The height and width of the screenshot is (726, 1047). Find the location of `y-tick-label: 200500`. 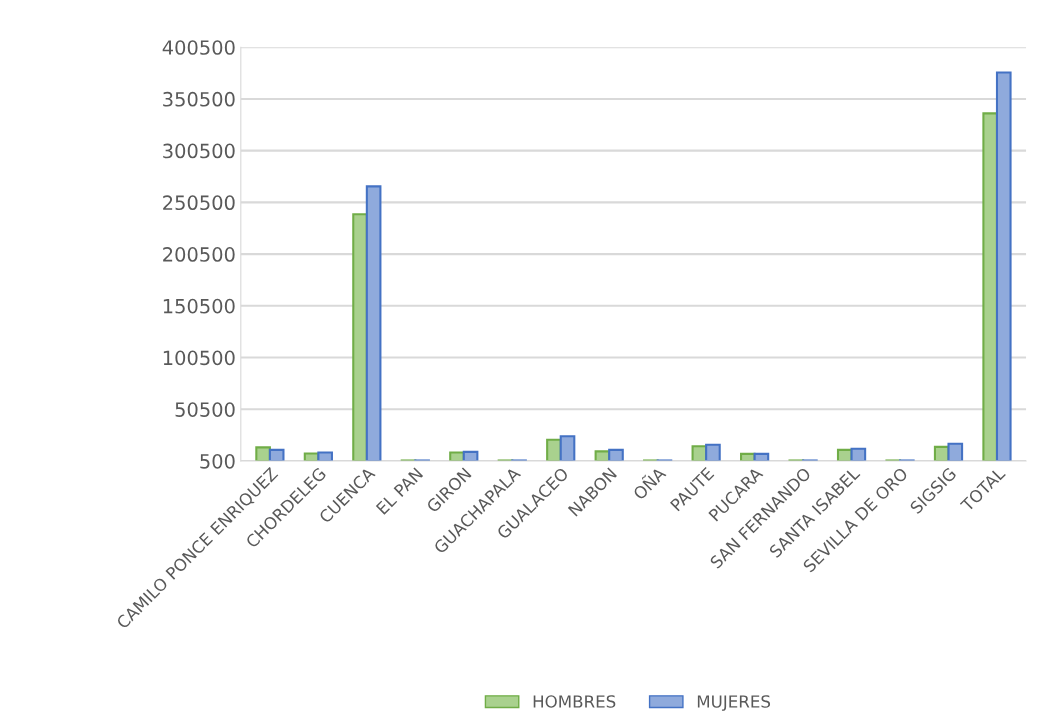

y-tick-label: 200500 is located at coordinates (199, 254).